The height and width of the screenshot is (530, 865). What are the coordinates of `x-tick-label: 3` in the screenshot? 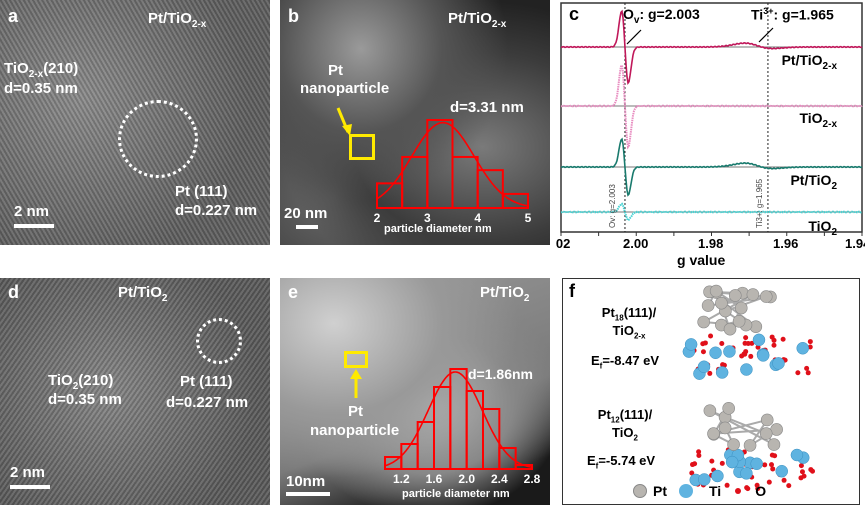 It's located at (427, 218).